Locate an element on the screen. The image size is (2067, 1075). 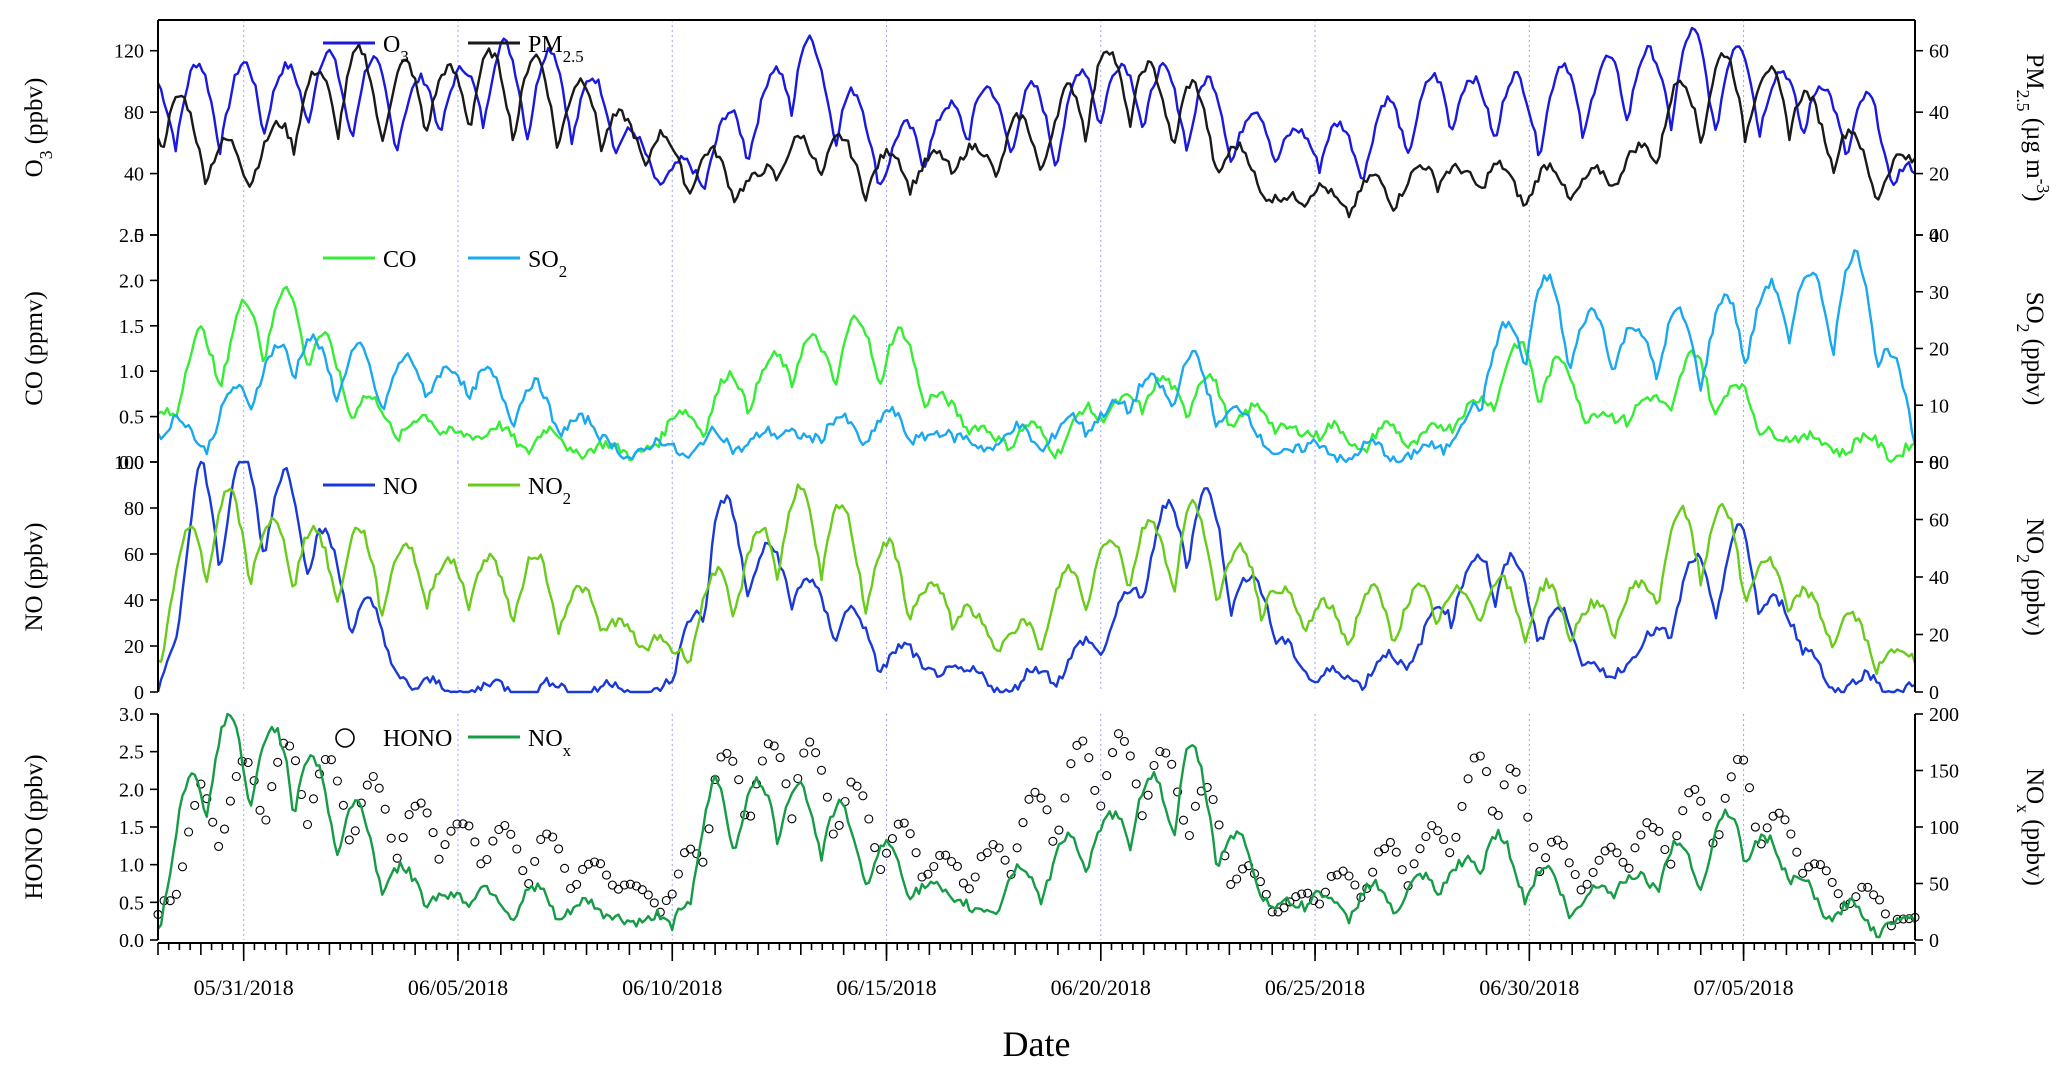
left-tick-label: 2.5 is located at coordinates (131, 753).